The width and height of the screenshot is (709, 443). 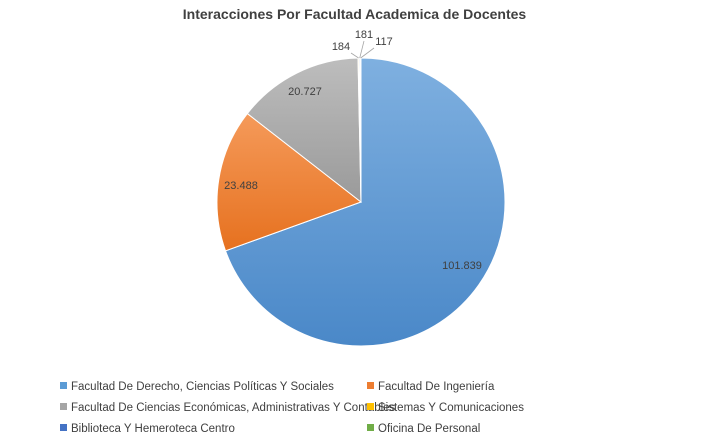 I want to click on legend-label: Biblioteca Y Hemeroteca Centro, so click(x=153, y=429).